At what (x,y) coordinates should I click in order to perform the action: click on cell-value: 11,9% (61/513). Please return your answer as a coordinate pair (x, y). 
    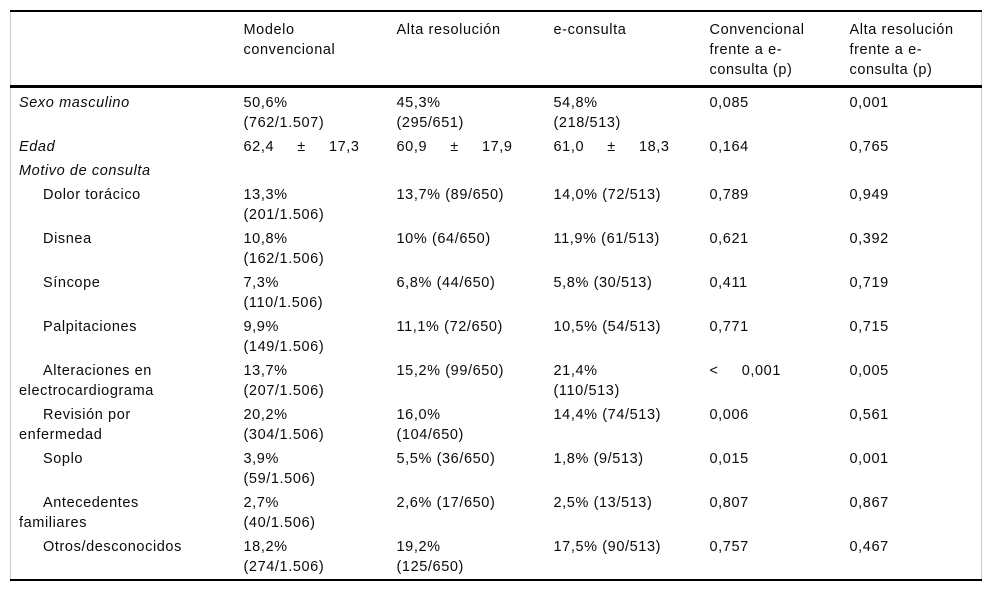
    Looking at the image, I should click on (606, 238).